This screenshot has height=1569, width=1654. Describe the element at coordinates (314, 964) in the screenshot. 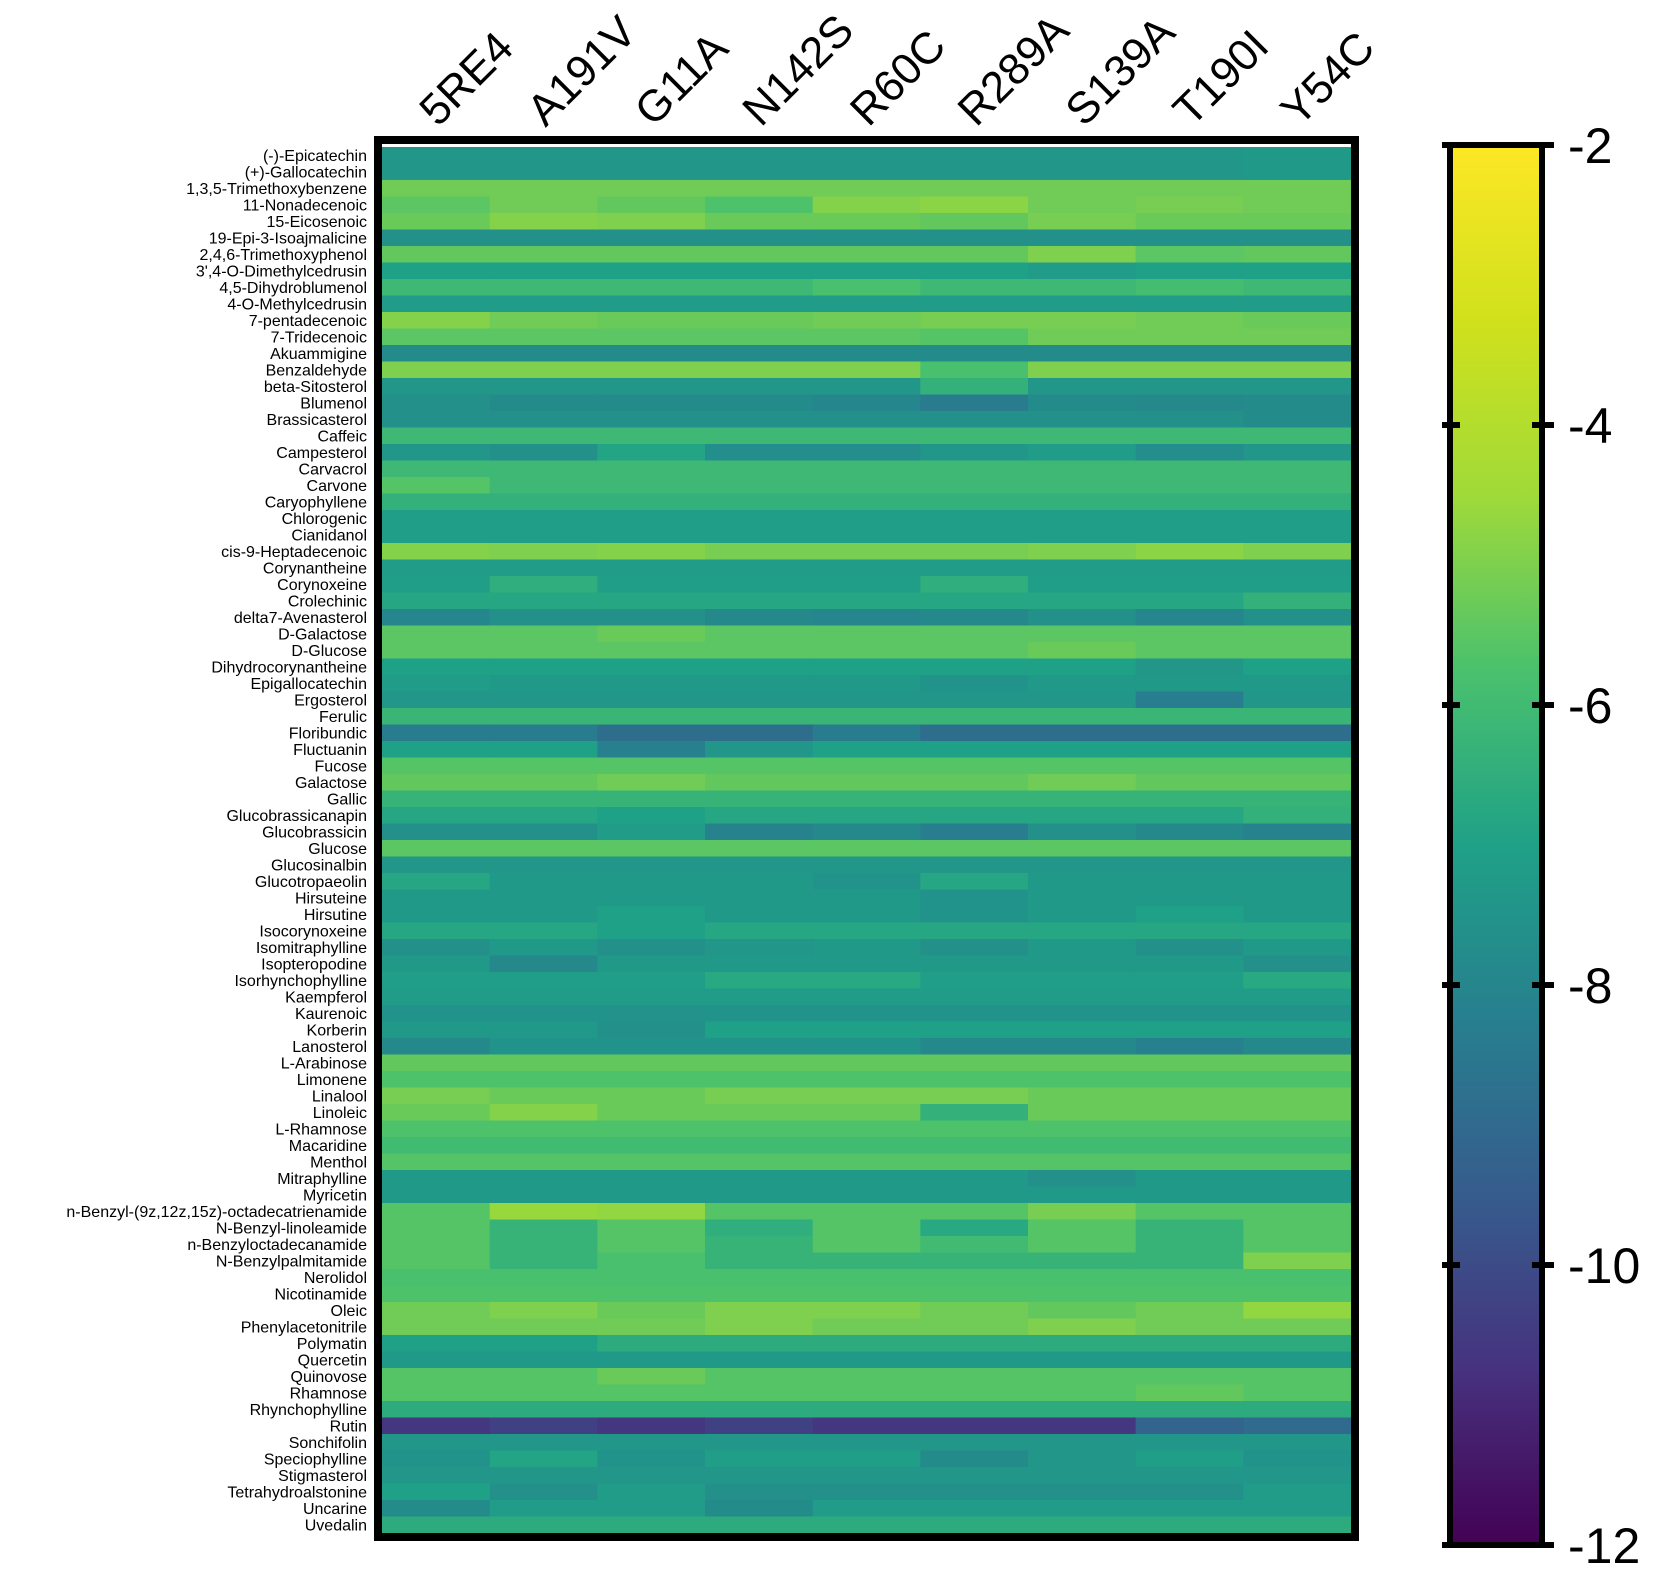

I see `row-label: Isopteropodine` at that location.